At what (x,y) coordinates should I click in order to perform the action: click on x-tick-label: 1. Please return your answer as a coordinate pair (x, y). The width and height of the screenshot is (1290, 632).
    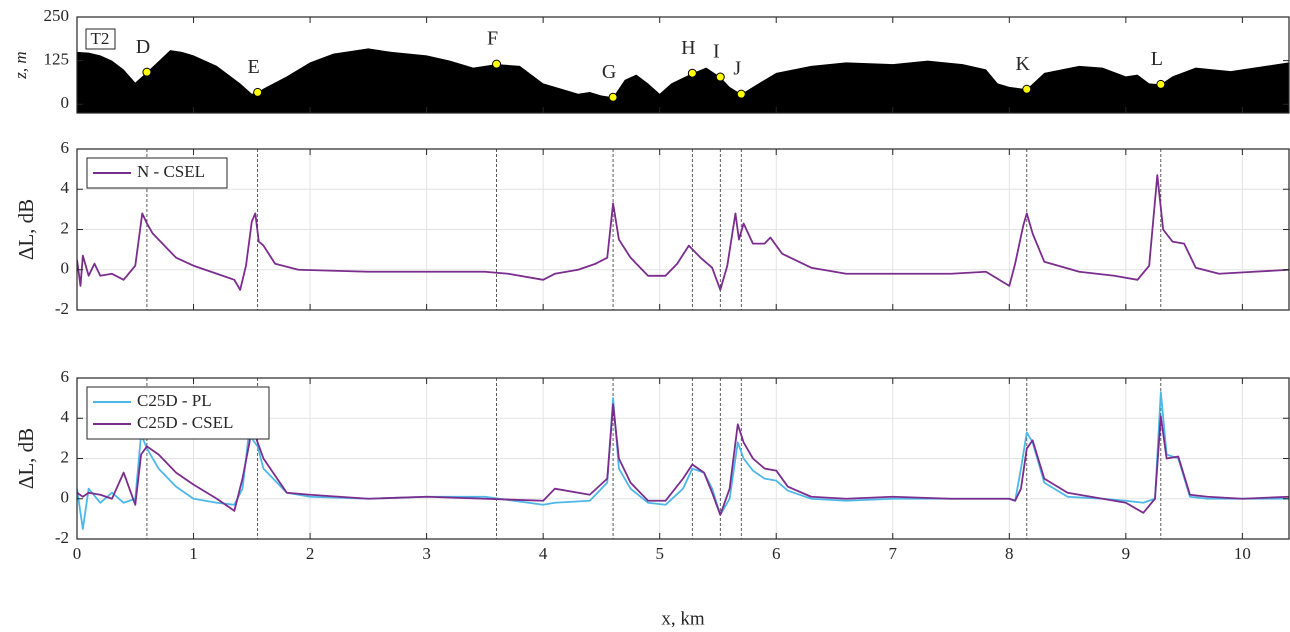
    Looking at the image, I should click on (193, 553).